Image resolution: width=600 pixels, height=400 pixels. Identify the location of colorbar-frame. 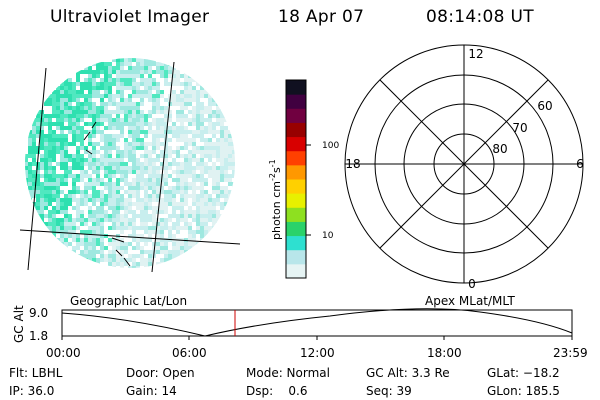
(296, 179).